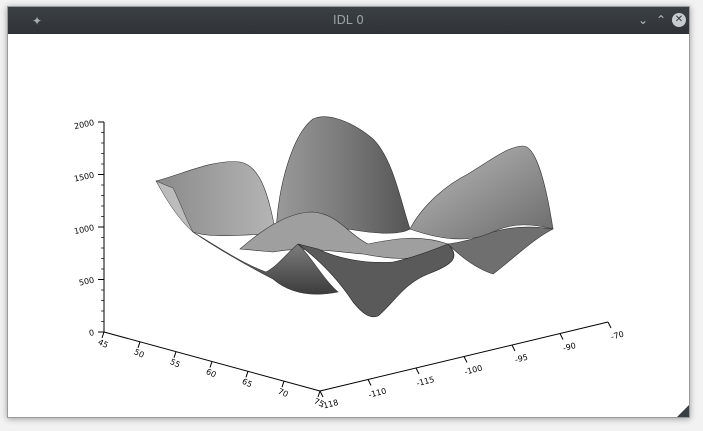 Image resolution: width=703 pixels, height=431 pixels. I want to click on y-tick-label: 60, so click(211, 373).